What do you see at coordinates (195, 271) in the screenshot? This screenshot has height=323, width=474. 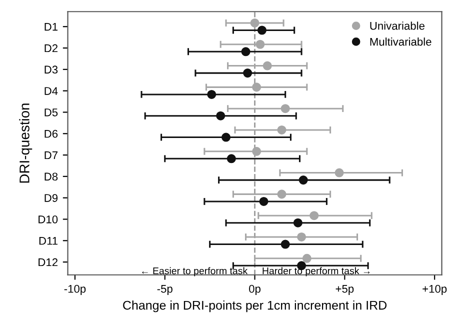 I see `annotation: ← Easier to perform task` at bounding box center [195, 271].